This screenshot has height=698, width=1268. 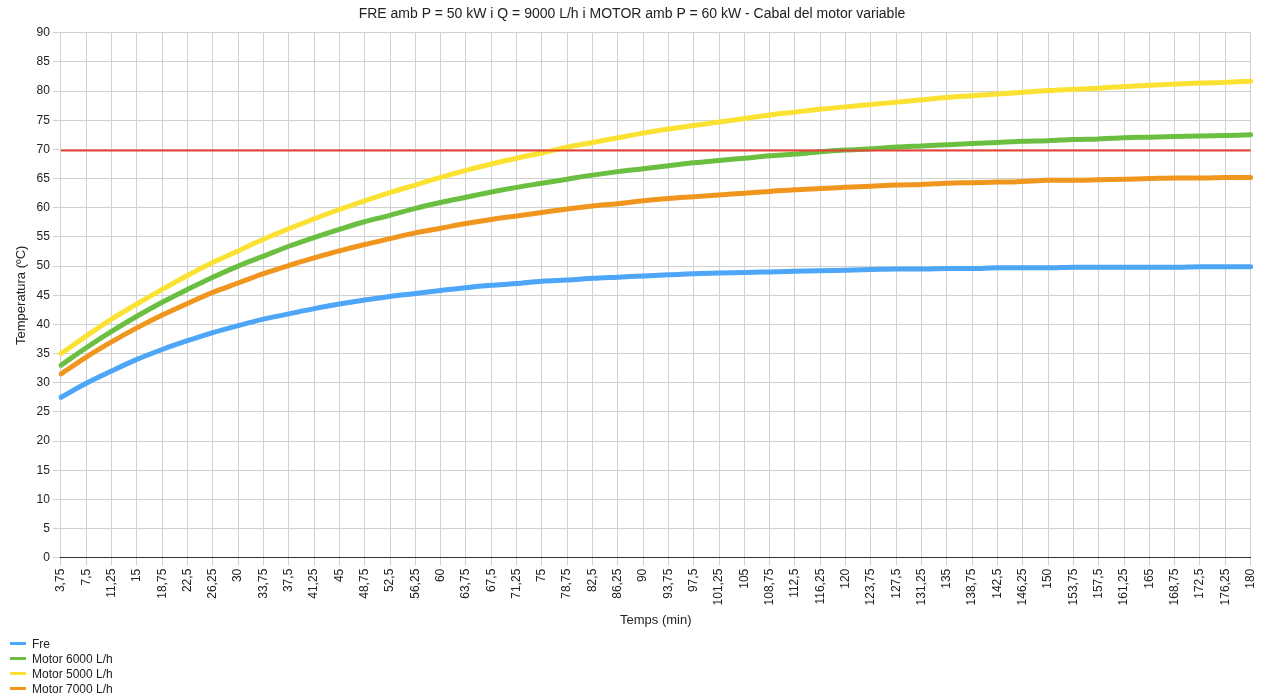 What do you see at coordinates (72, 658) in the screenshot?
I see `legend-label: Motor 6000 L/h` at bounding box center [72, 658].